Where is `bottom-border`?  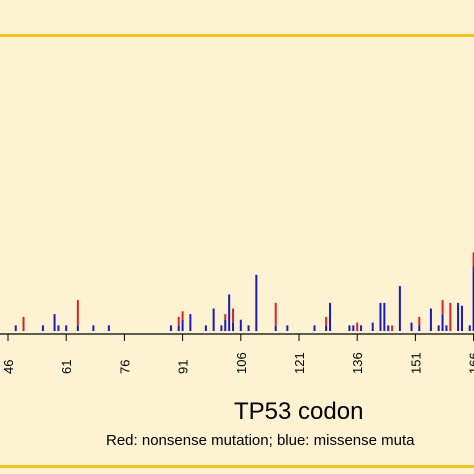 bottom-border is located at coordinates (237, 466).